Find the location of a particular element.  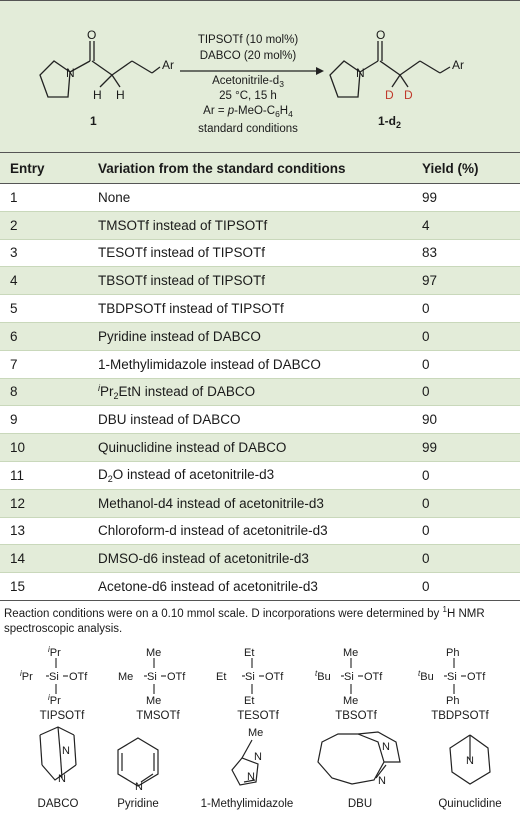

cell-variation: TMSOTf instead of TIPSOTf is located at coordinates (183, 225).